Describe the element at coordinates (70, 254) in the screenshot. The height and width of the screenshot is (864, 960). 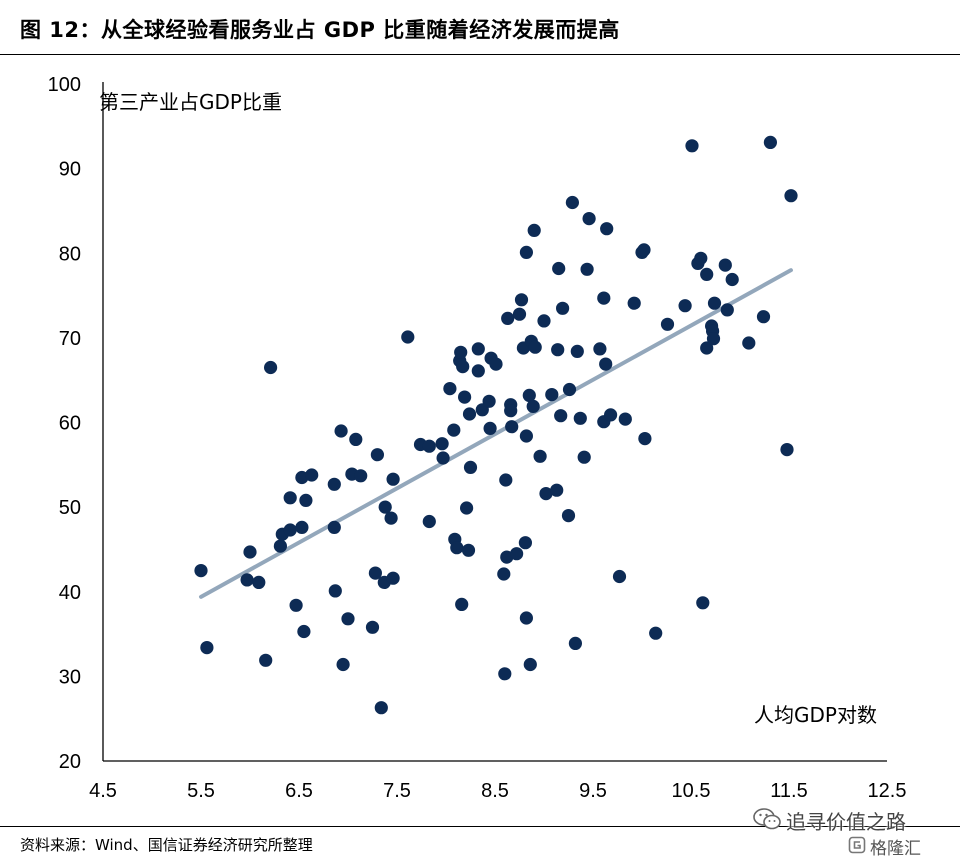
I see `y-tick-label: 80` at that location.